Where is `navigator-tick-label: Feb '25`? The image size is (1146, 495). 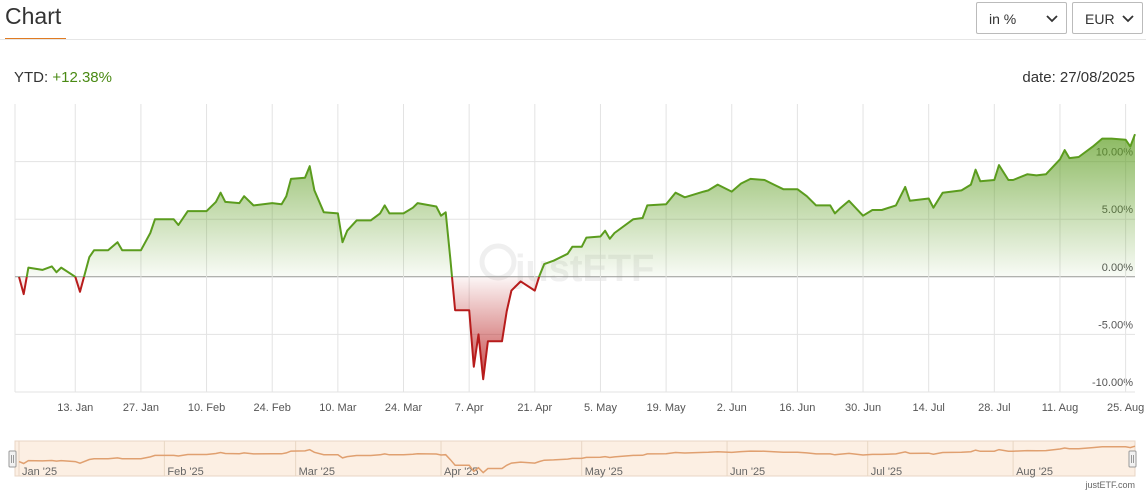 navigator-tick-label: Feb '25 is located at coordinates (185, 472).